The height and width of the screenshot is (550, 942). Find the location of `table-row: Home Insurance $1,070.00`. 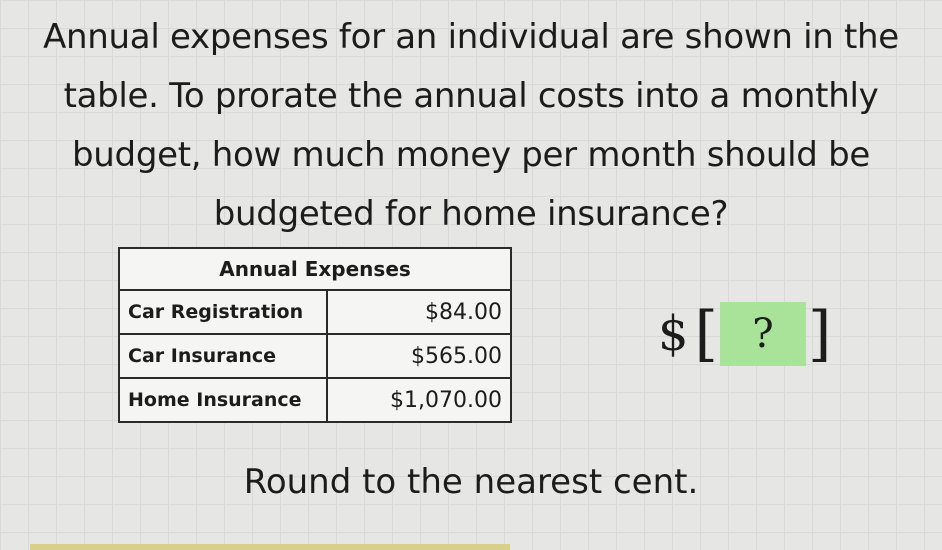

table-row: Home Insurance $1,070.00 is located at coordinates (315, 400).